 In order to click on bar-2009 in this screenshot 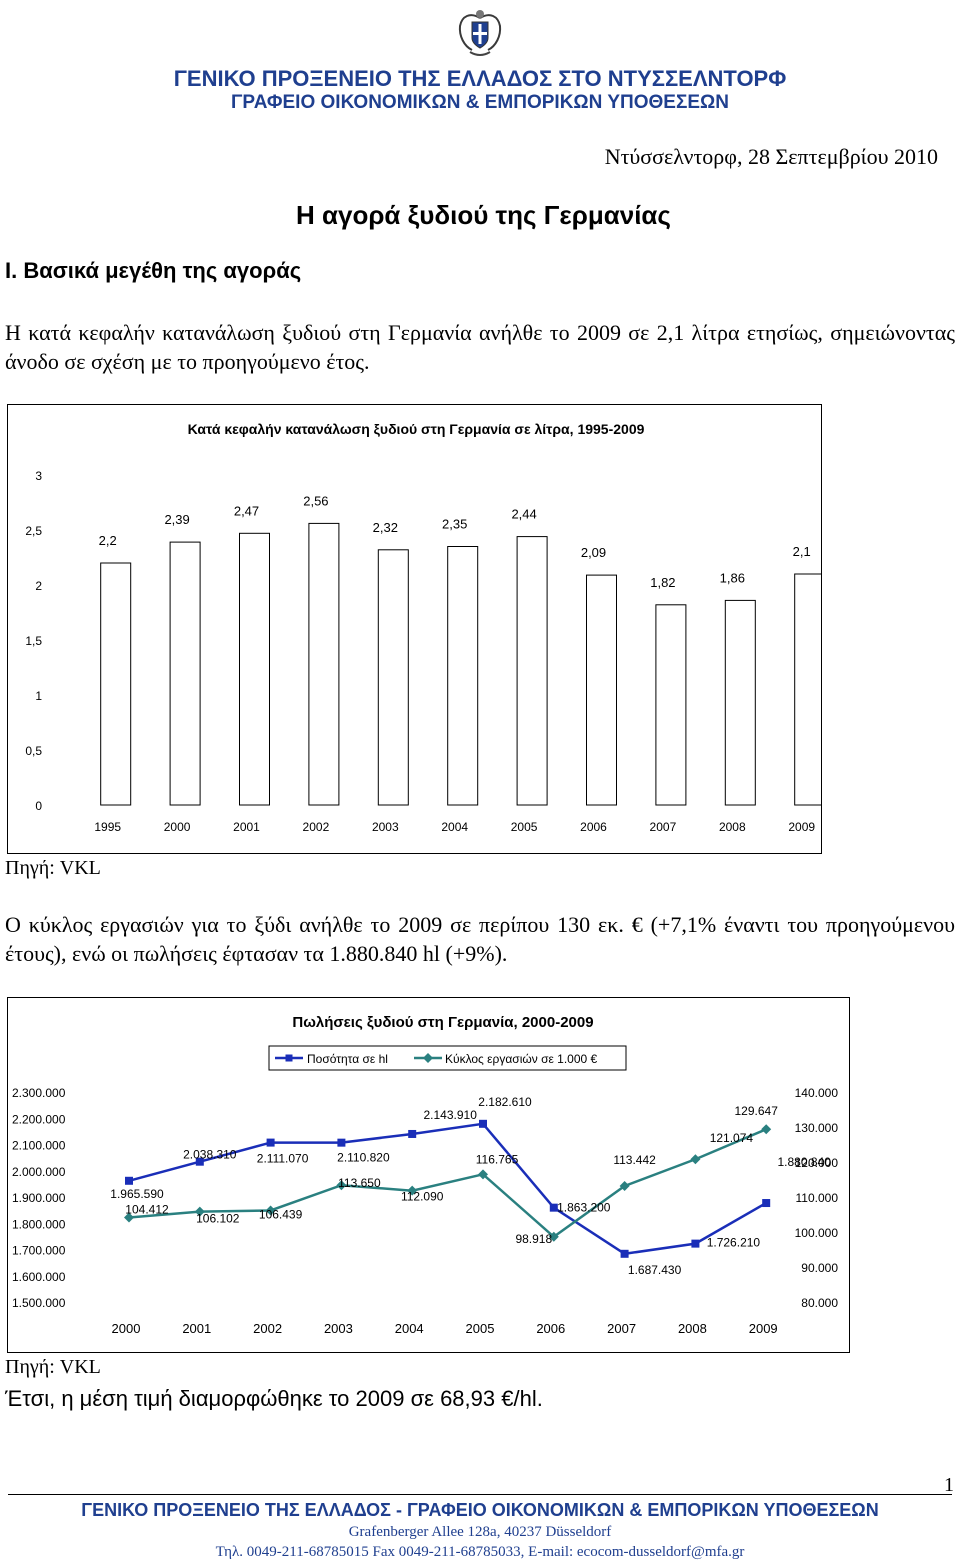, I will do `click(810, 689)`.